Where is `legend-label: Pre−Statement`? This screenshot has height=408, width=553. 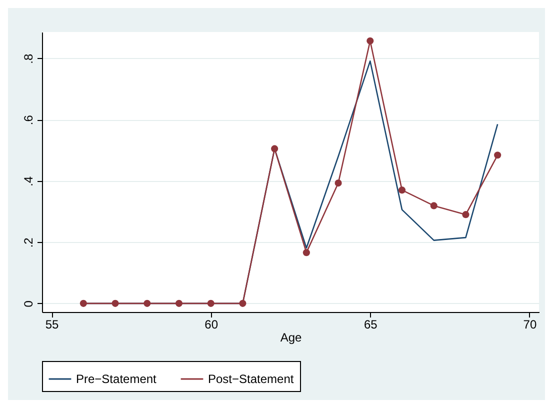 legend-label: Pre−Statement is located at coordinates (117, 379).